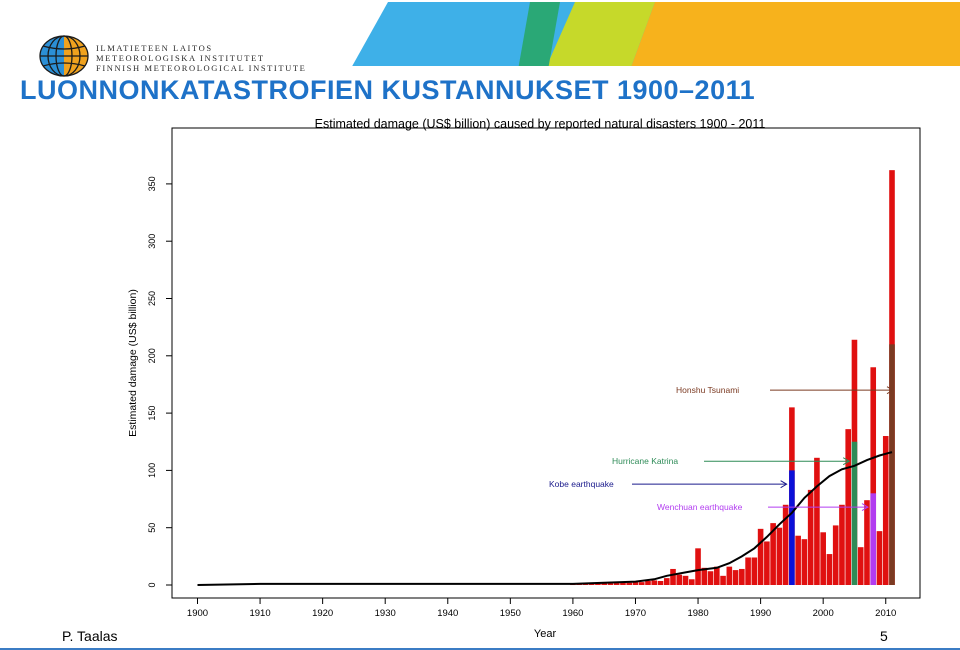 The width and height of the screenshot is (960, 650). What do you see at coordinates (892, 464) in the screenshot?
I see `highlight-bar-honshu-tsunami` at bounding box center [892, 464].